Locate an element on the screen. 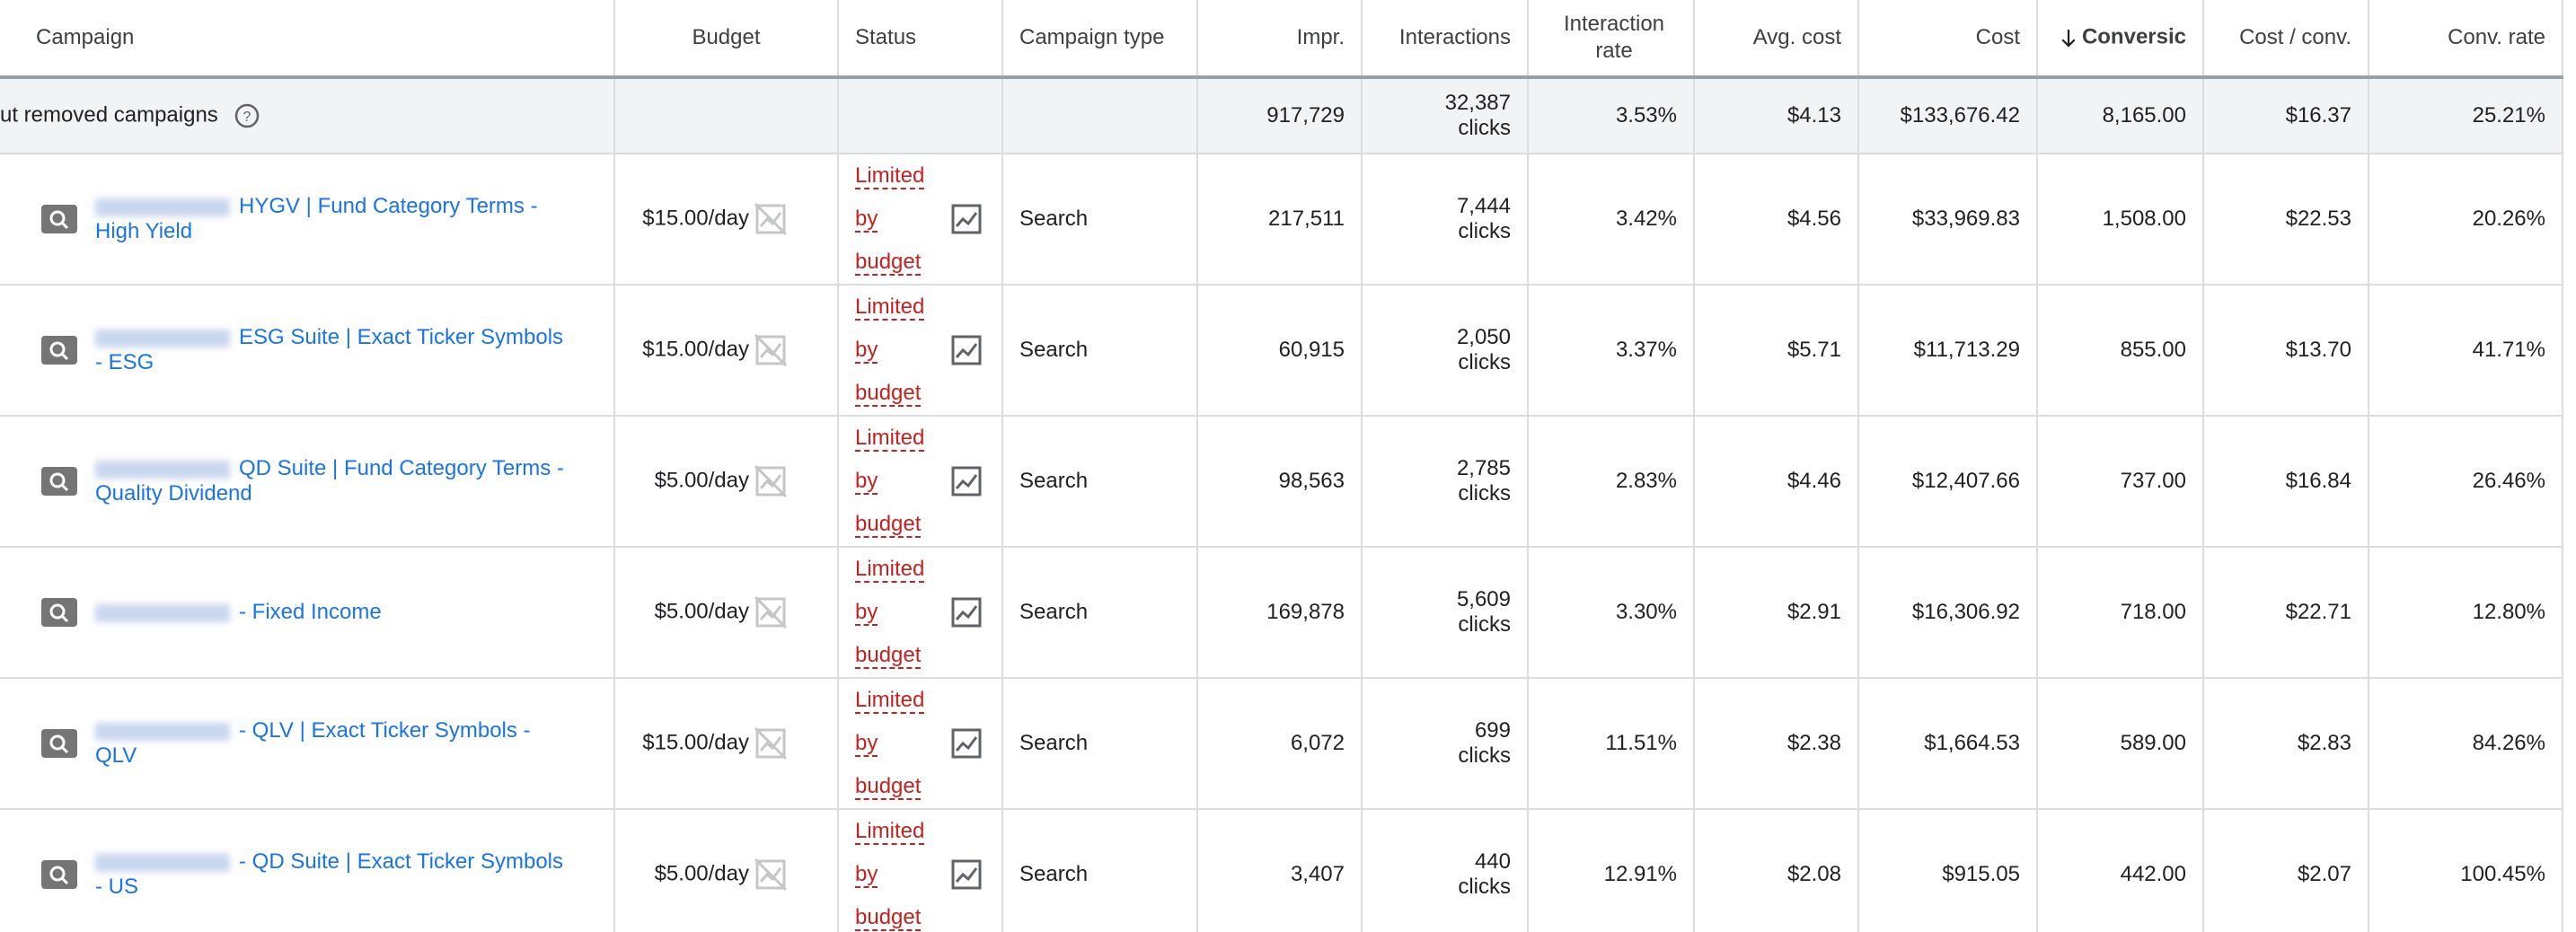  metric-cell: 8,165.00 is located at coordinates (2120, 115).